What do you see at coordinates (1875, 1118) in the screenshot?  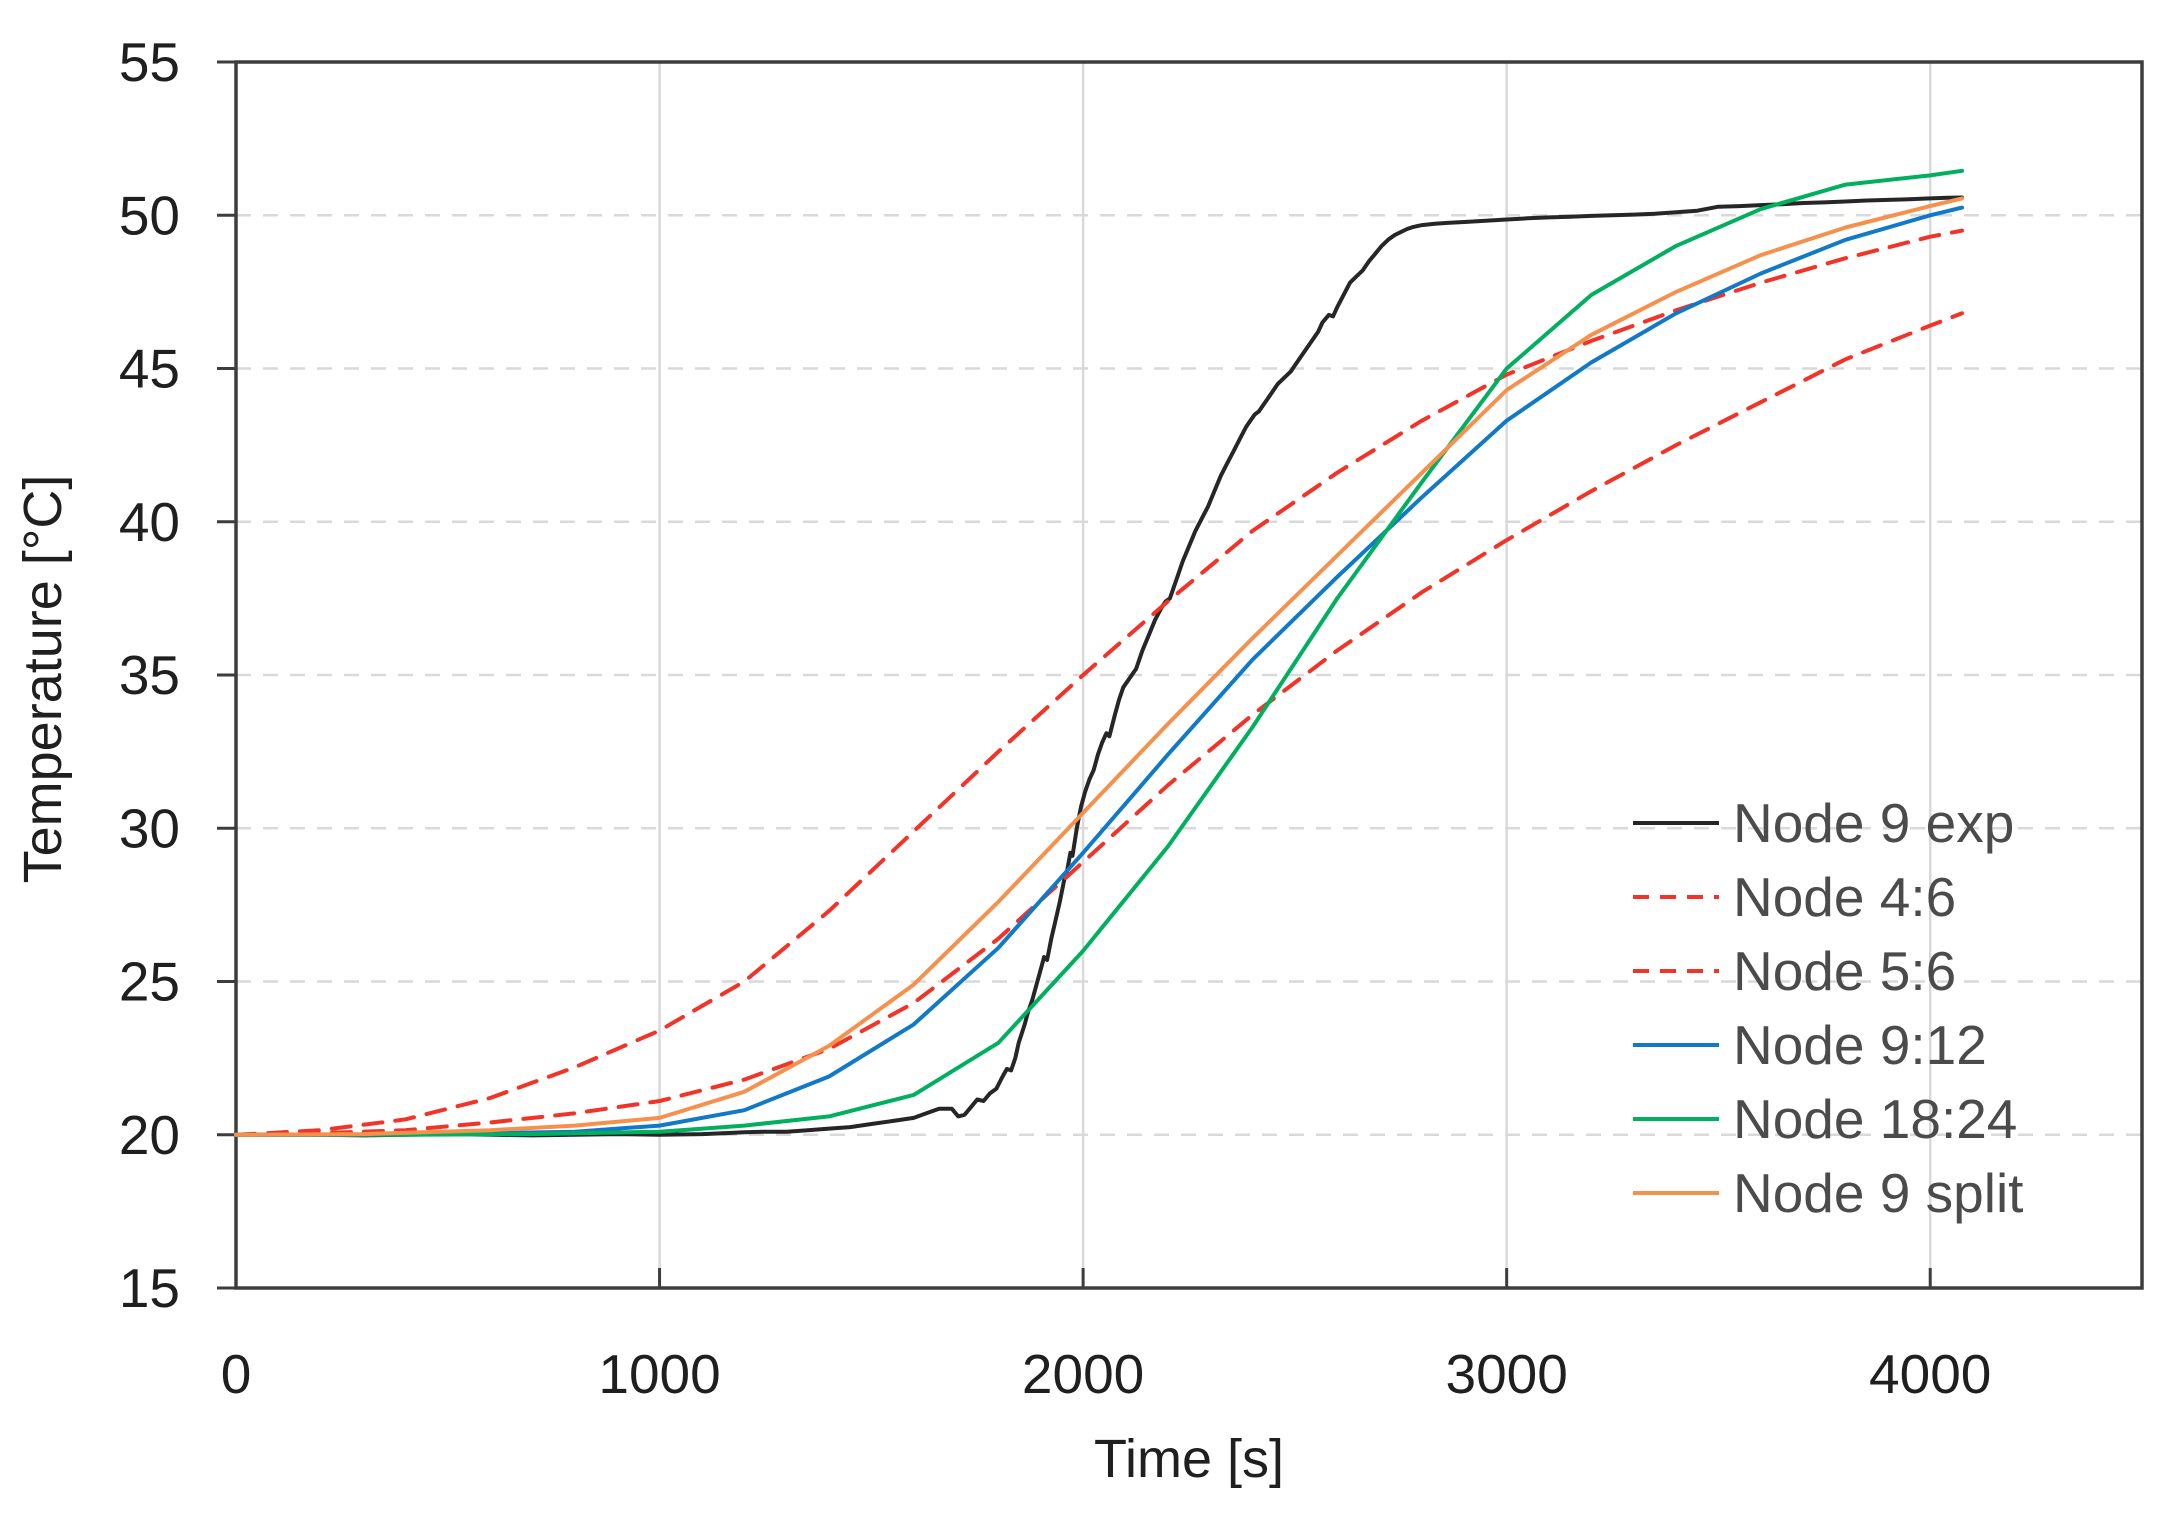 I see `legend-item-label: Node 18:24` at bounding box center [1875, 1118].